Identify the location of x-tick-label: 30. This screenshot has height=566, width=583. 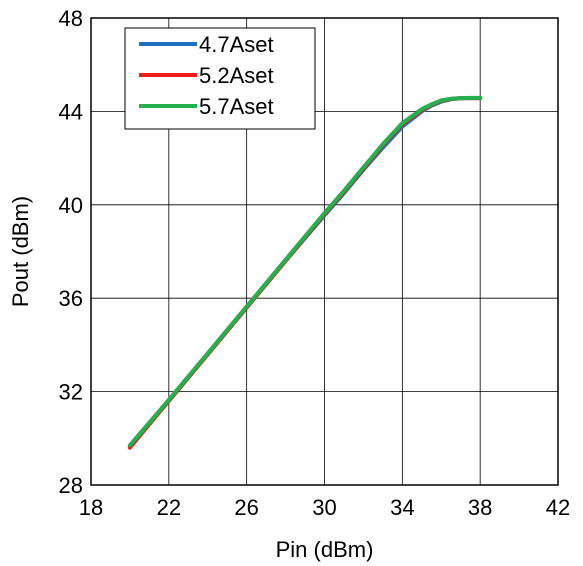
(324, 507).